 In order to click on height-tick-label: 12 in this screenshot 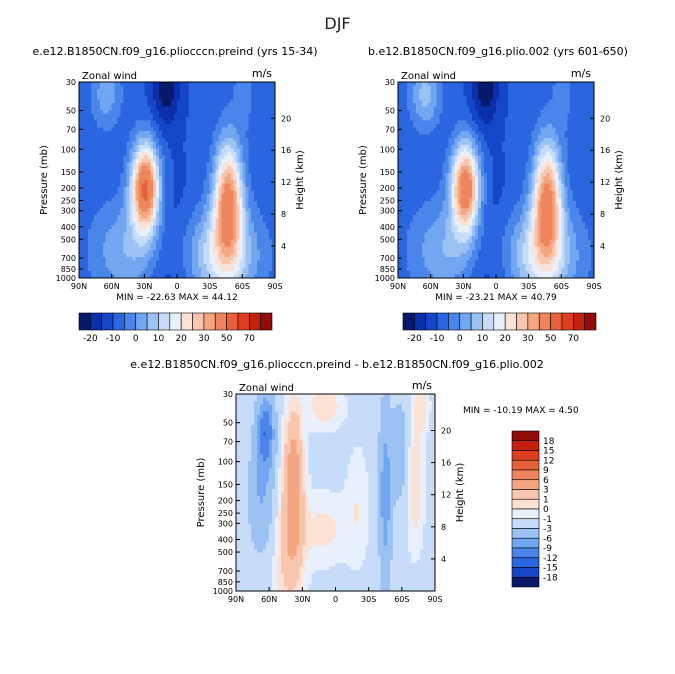, I will do `click(605, 182)`.